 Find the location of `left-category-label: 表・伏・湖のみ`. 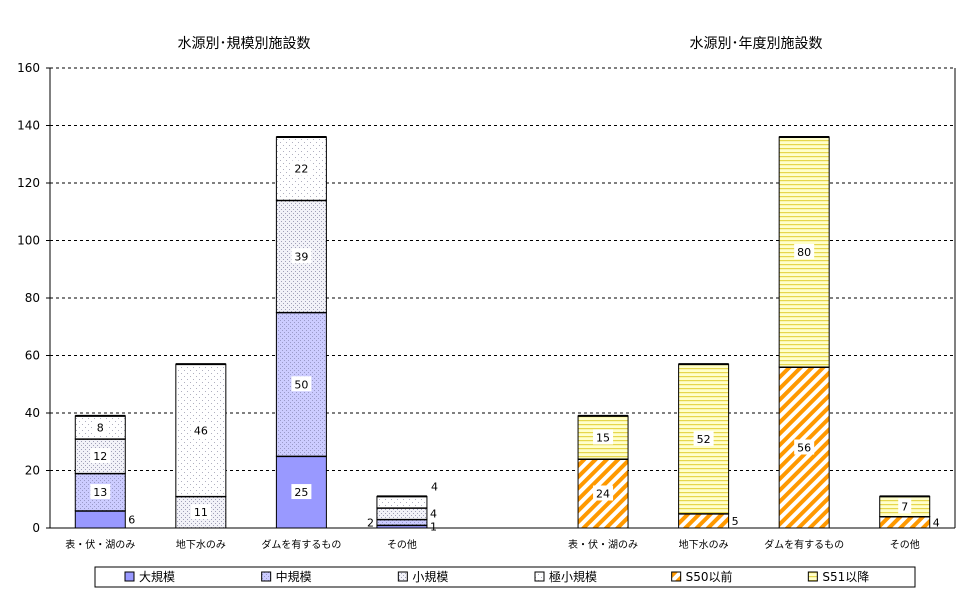

left-category-label: 表・伏・湖のみ is located at coordinates (100, 544).